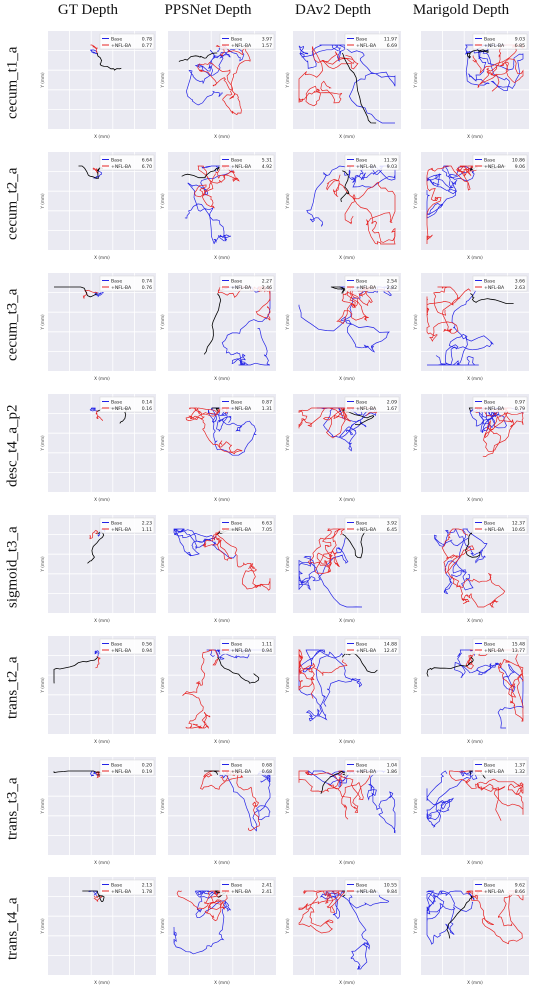 This screenshot has width=548, height=987. Describe the element at coordinates (98, 85) in the screenshot. I see `panel-0-0: Base 0.78 +NFL-BA 0.77 X (mm) Y (mm)` at that location.